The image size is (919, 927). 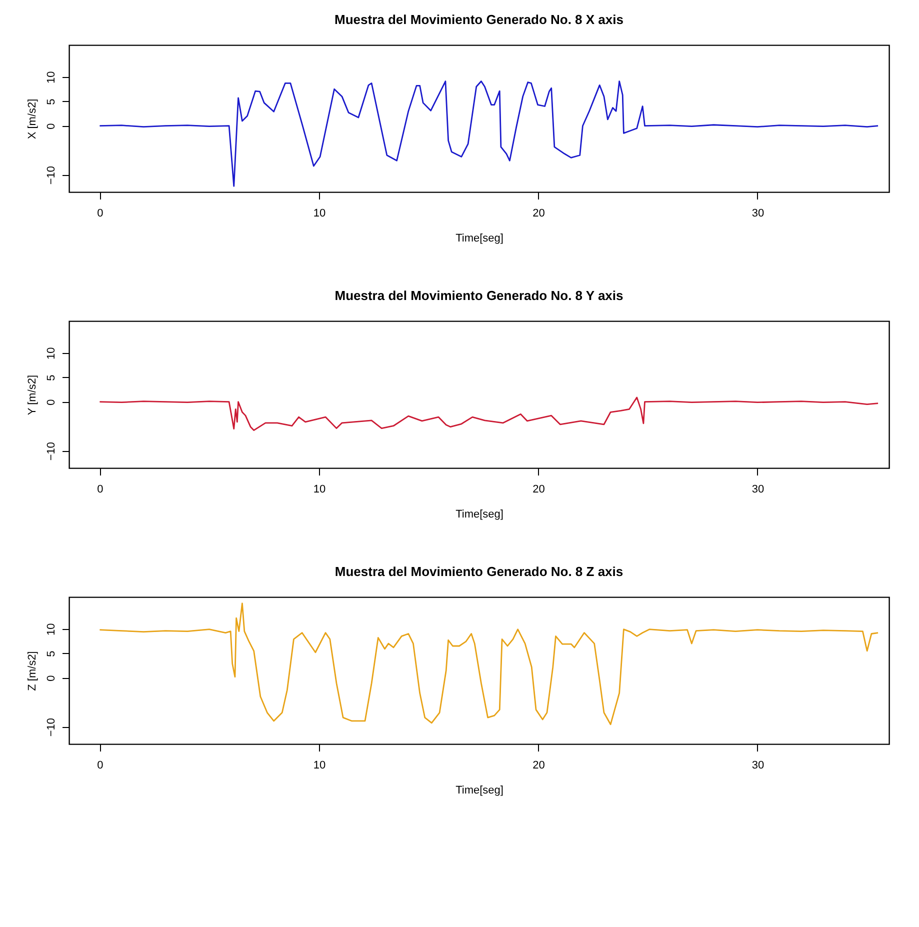 What do you see at coordinates (32, 395) in the screenshot?
I see `y-axis-title: Y [m/s2]` at bounding box center [32, 395].